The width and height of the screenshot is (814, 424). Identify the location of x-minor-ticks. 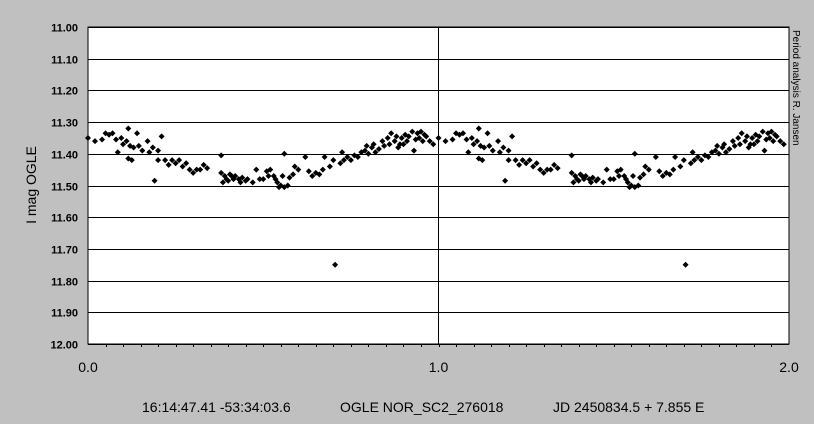
(439, 345).